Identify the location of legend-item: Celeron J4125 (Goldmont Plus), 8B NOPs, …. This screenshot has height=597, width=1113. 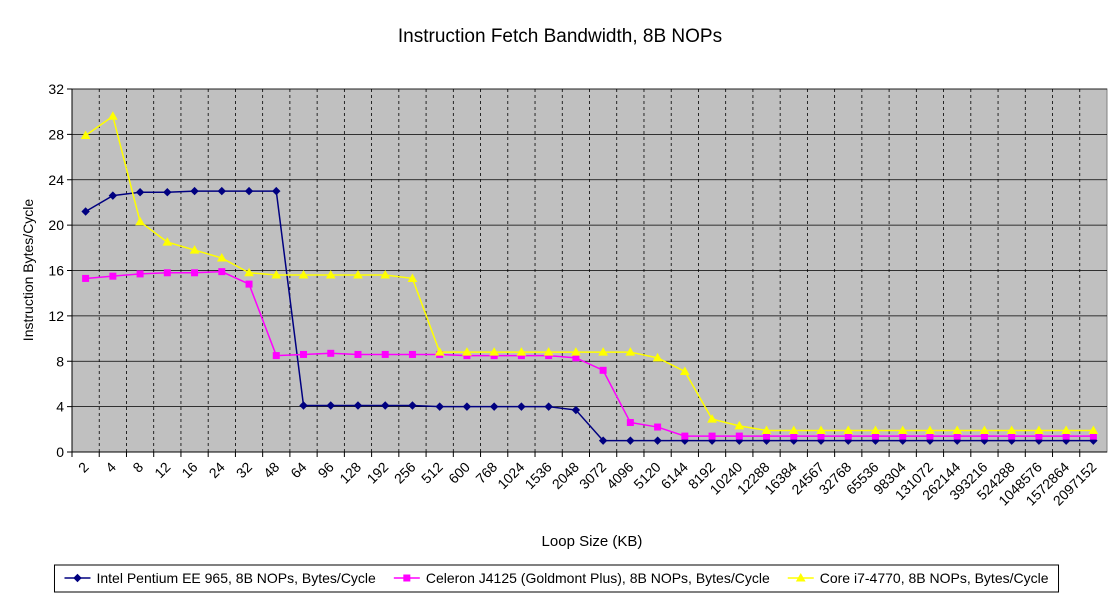
(581, 578).